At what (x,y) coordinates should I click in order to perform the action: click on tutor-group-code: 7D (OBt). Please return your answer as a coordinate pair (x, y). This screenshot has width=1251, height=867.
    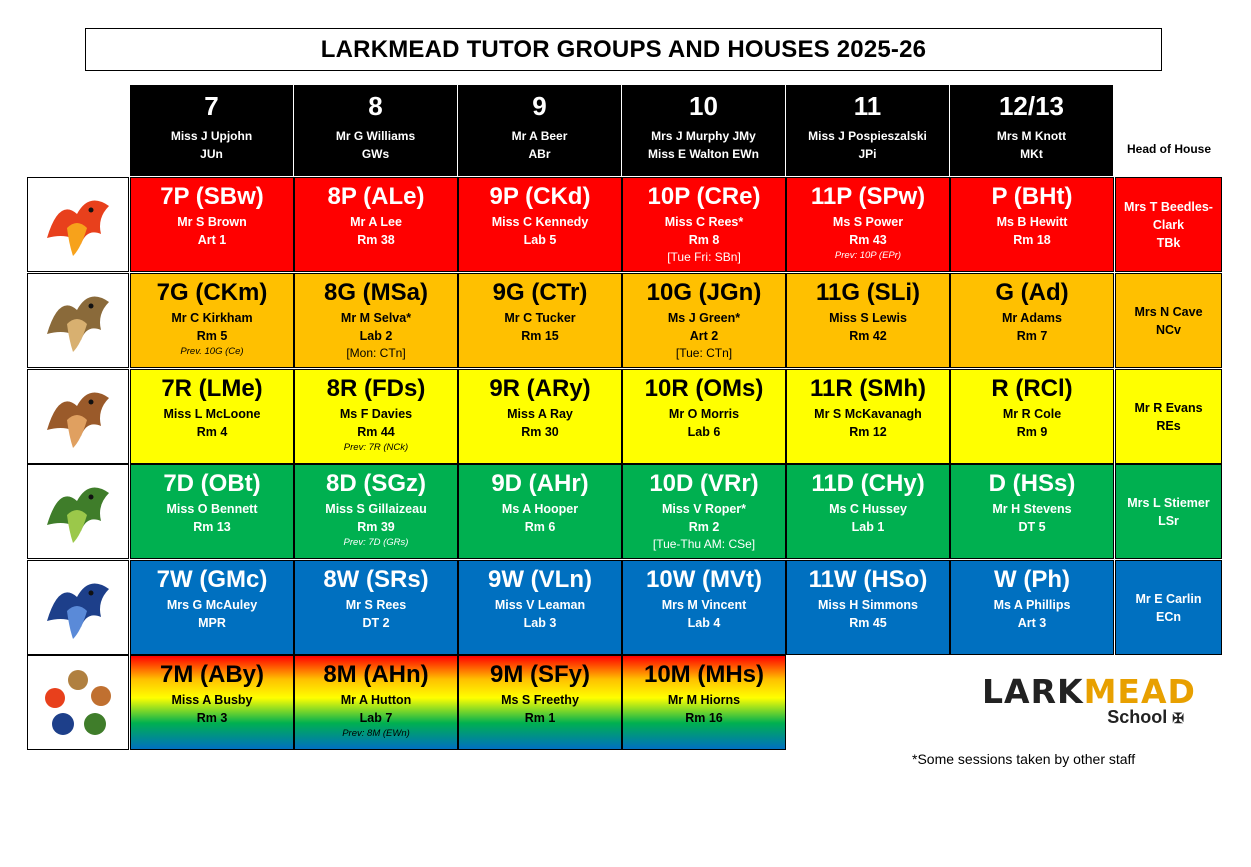
    Looking at the image, I should click on (212, 483).